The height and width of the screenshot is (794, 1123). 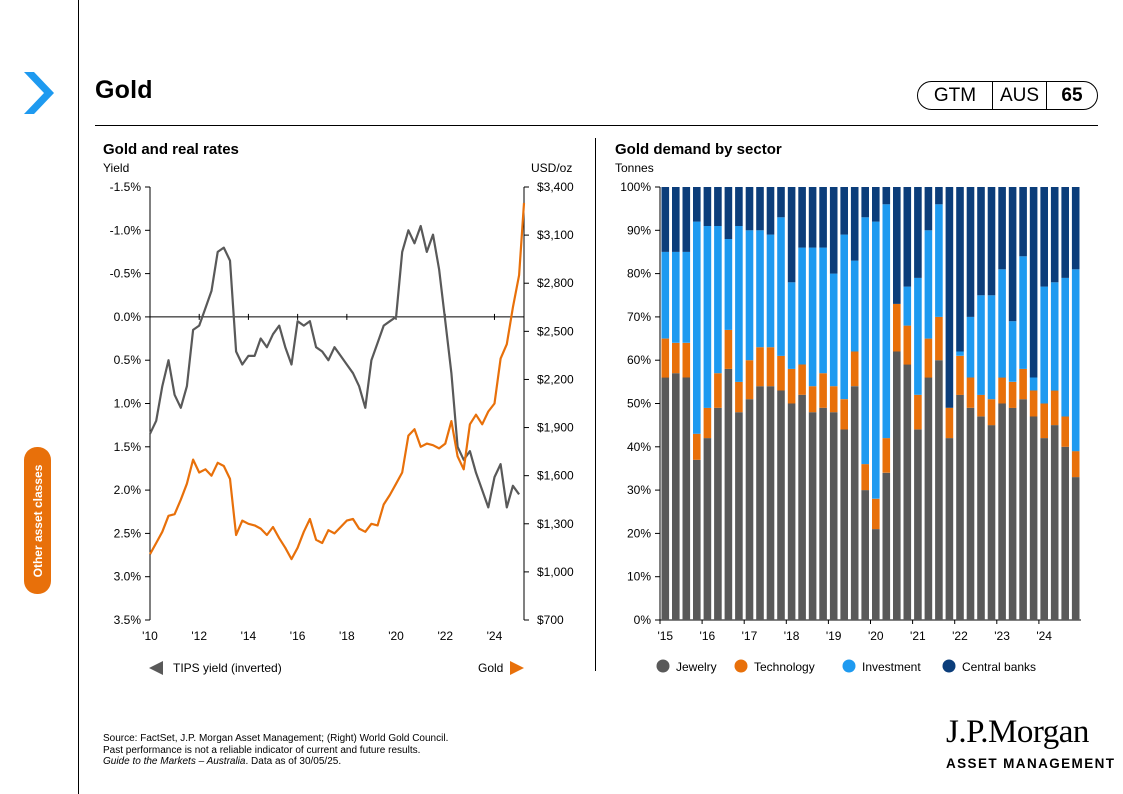 What do you see at coordinates (639, 317) in the screenshot?
I see `y-tick-label: 70%` at bounding box center [639, 317].